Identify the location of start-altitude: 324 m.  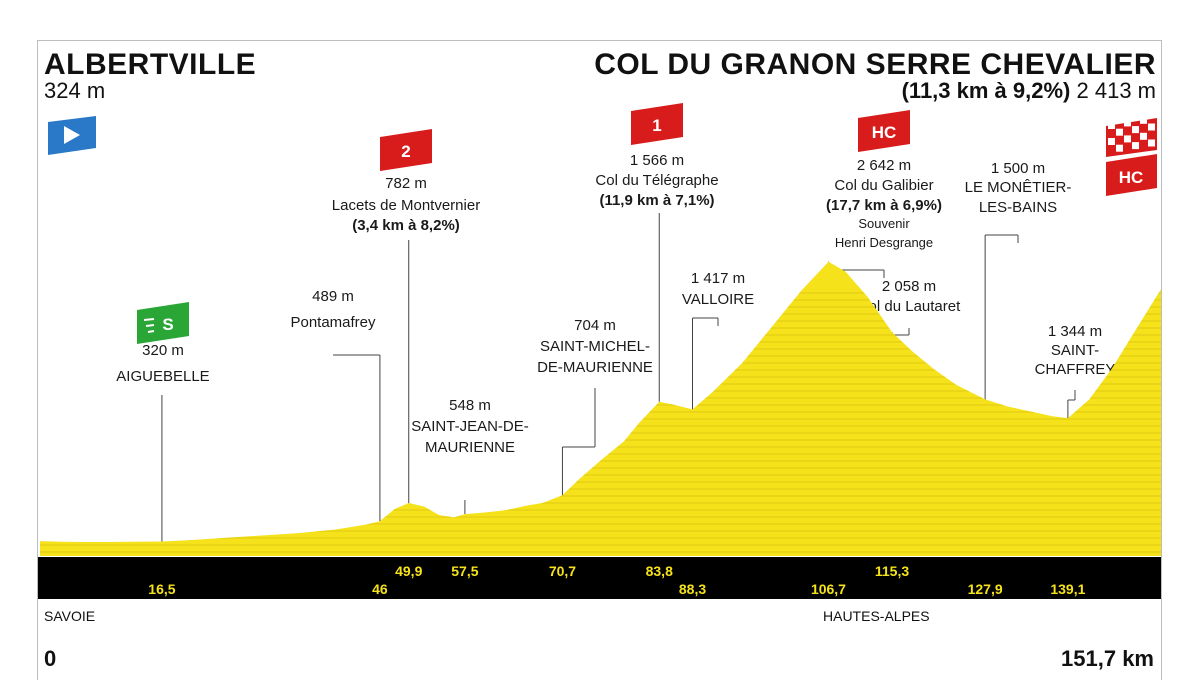
(75, 90).